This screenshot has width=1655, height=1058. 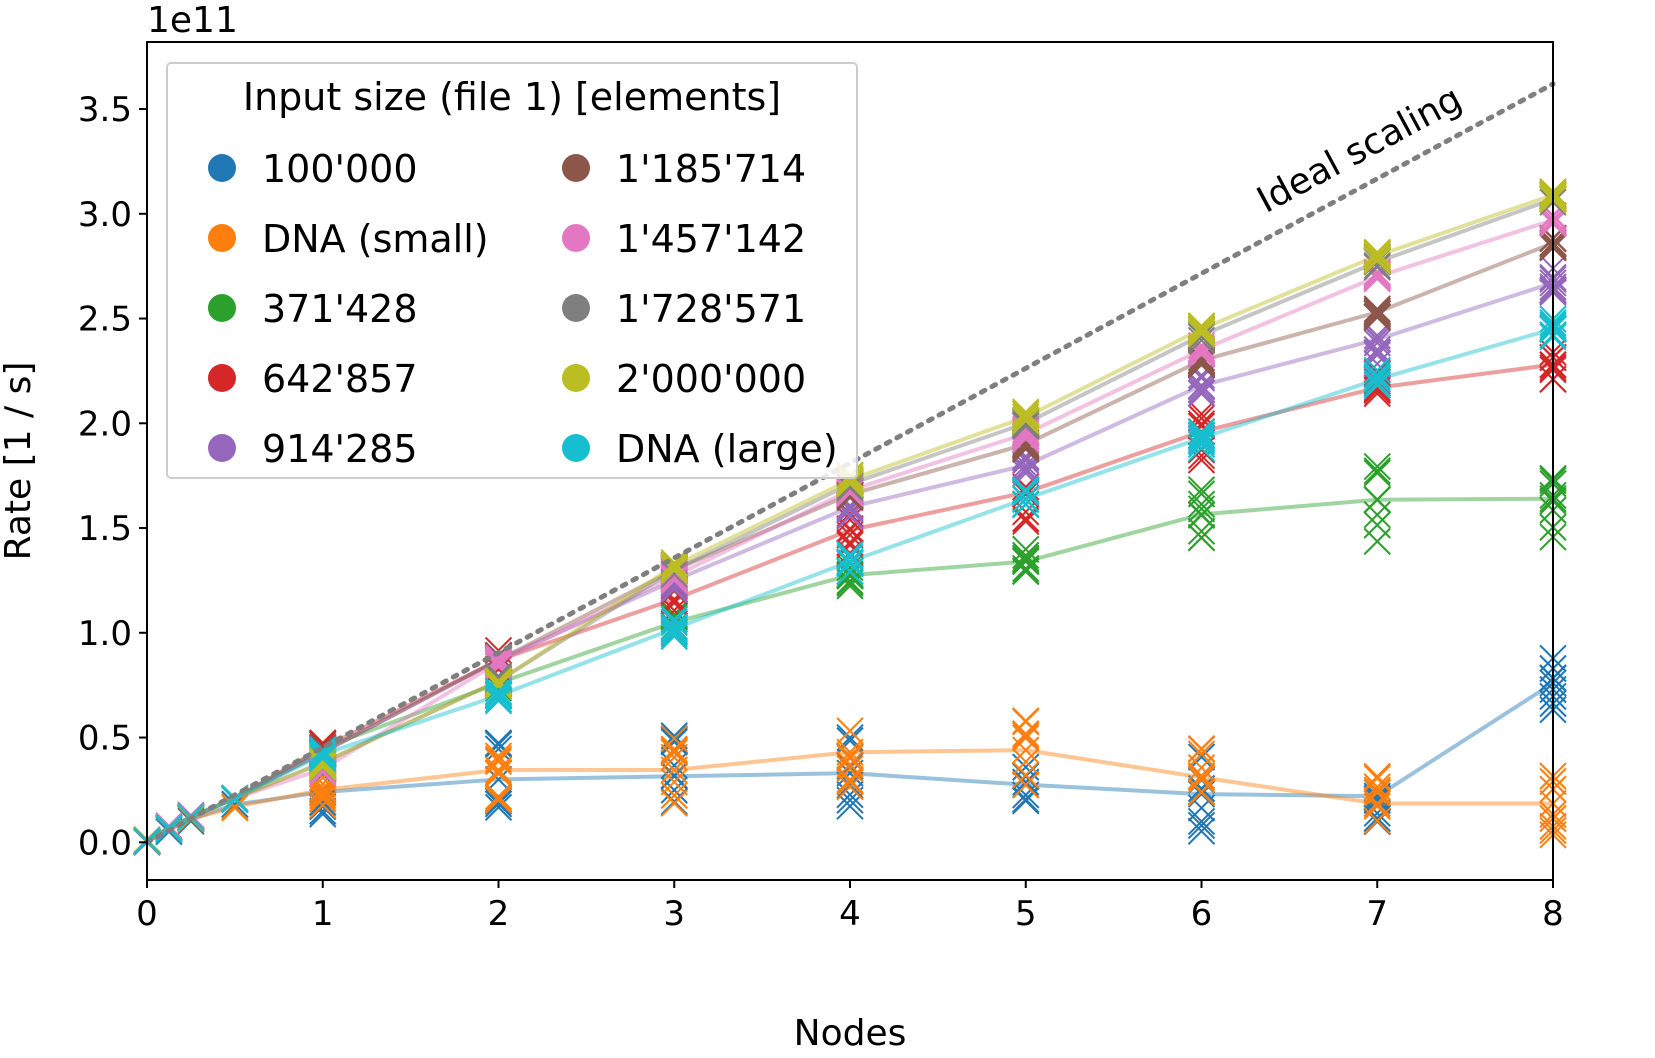 I want to click on x-tick-label-4: 4, so click(x=850, y=914).